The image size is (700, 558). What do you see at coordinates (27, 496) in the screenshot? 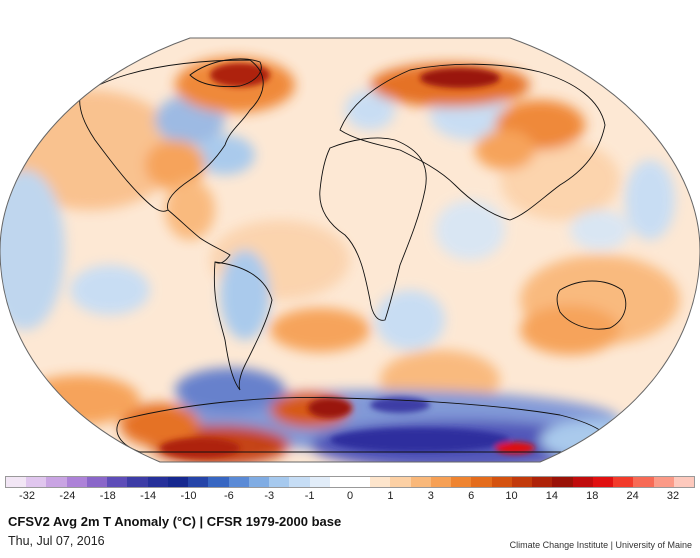
I see `colorbar-tick-label: -32` at bounding box center [27, 496].